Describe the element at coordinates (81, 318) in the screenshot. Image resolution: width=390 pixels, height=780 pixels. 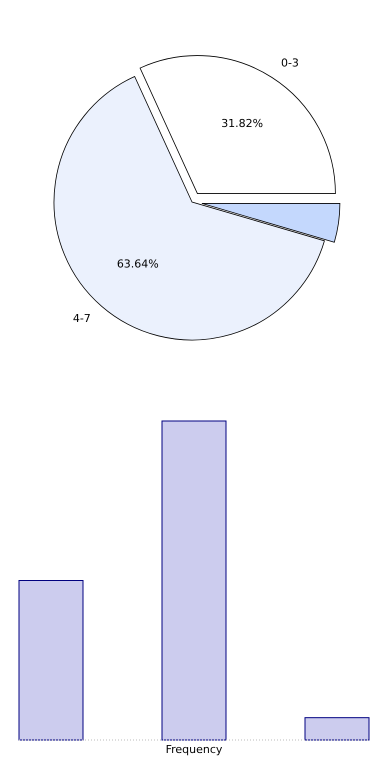
I see `slice-label: 4-7` at that location.